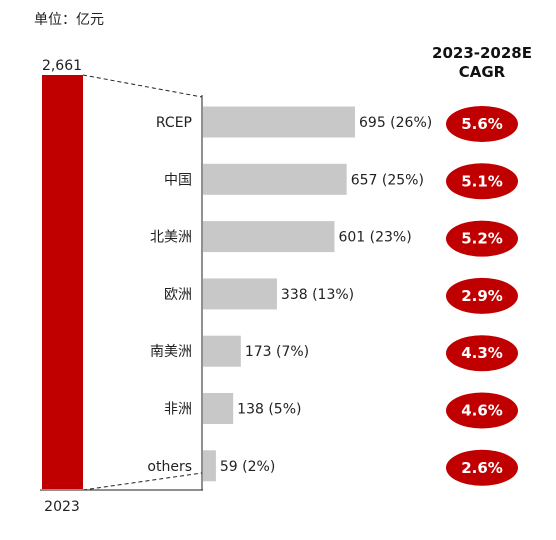  What do you see at coordinates (62, 507) in the screenshot?
I see `total-year-label: 2023` at bounding box center [62, 507].